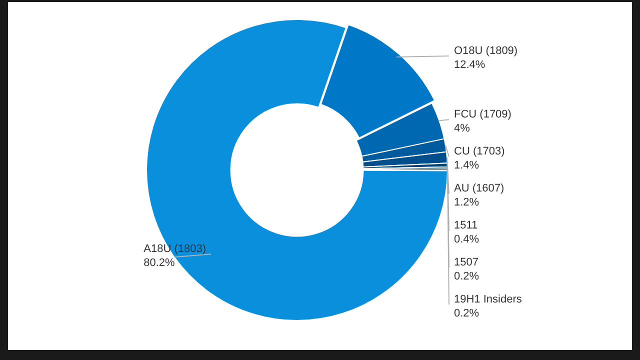 The width and height of the screenshot is (640, 360). Describe the element at coordinates (479, 188) in the screenshot. I see `slice-label: AU (1607)` at that location.